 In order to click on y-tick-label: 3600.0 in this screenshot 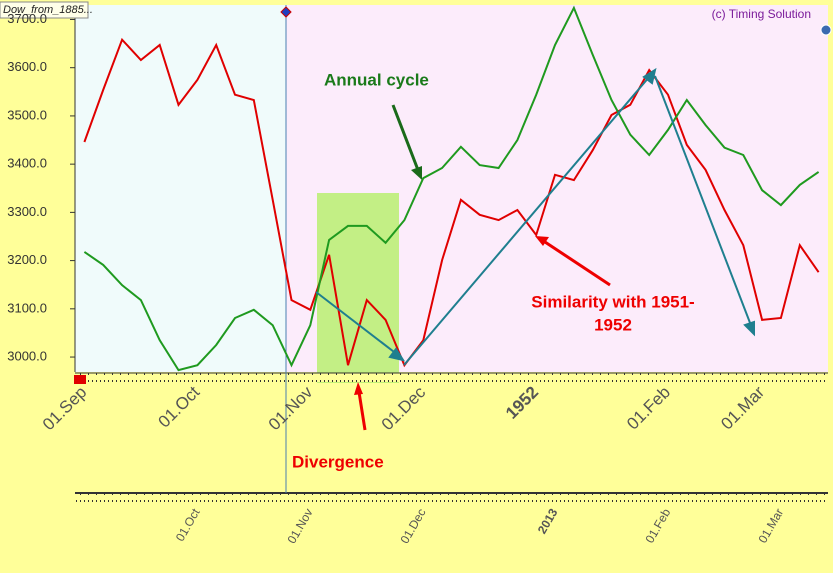, I will do `click(27, 66)`.